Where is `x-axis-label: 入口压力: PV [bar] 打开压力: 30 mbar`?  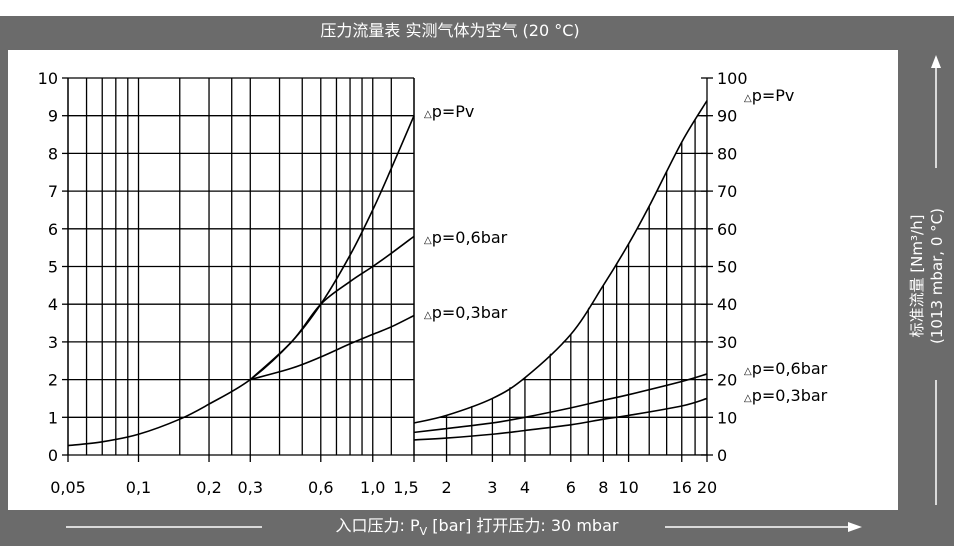
x-axis-label: 入口压力: PV [bar] 打开压力: 30 mbar is located at coordinates (477, 526).